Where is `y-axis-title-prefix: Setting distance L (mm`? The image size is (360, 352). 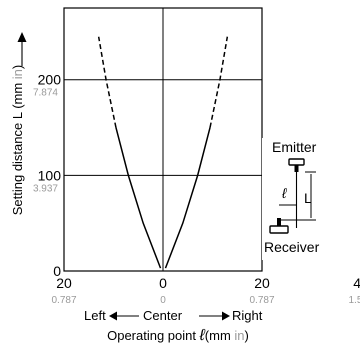
y-axis-title-prefix: Setting distance L (mm is located at coordinates (17, 147).